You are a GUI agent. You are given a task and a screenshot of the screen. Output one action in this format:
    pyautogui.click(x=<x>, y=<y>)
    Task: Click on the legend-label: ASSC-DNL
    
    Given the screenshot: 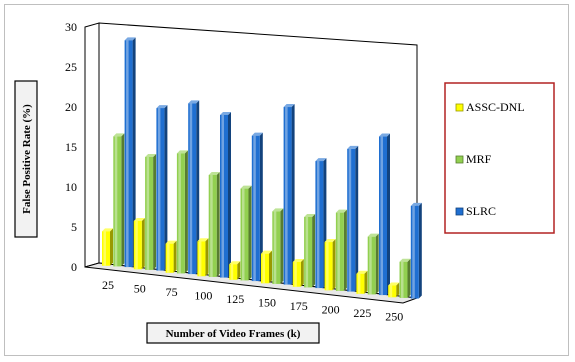 What is the action you would take?
    pyautogui.click(x=495, y=107)
    